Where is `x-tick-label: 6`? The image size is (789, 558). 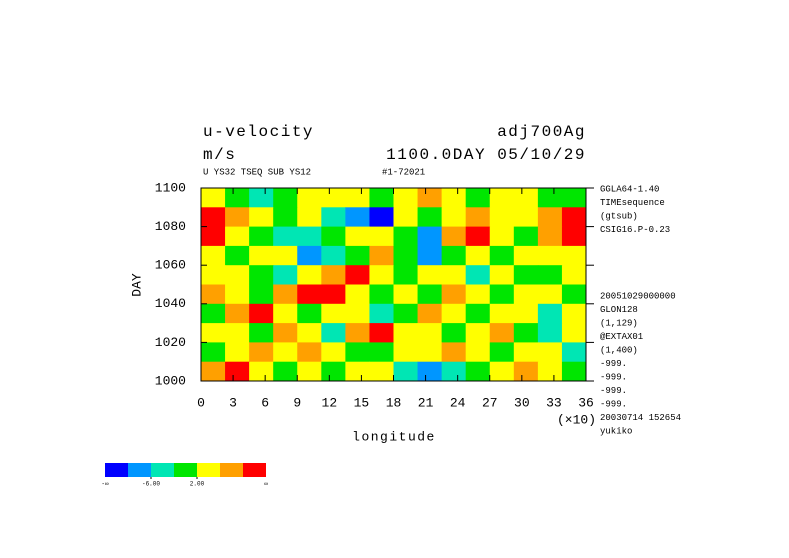 x-tick-label: 6 is located at coordinates (265, 402).